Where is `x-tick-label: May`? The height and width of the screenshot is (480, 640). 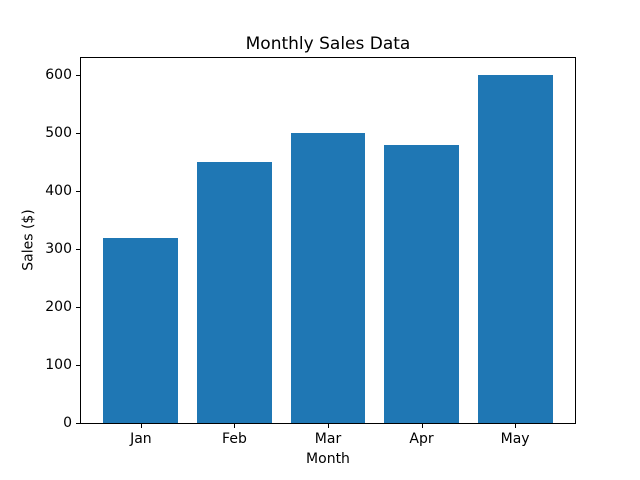
x-tick-label: May is located at coordinates (515, 439).